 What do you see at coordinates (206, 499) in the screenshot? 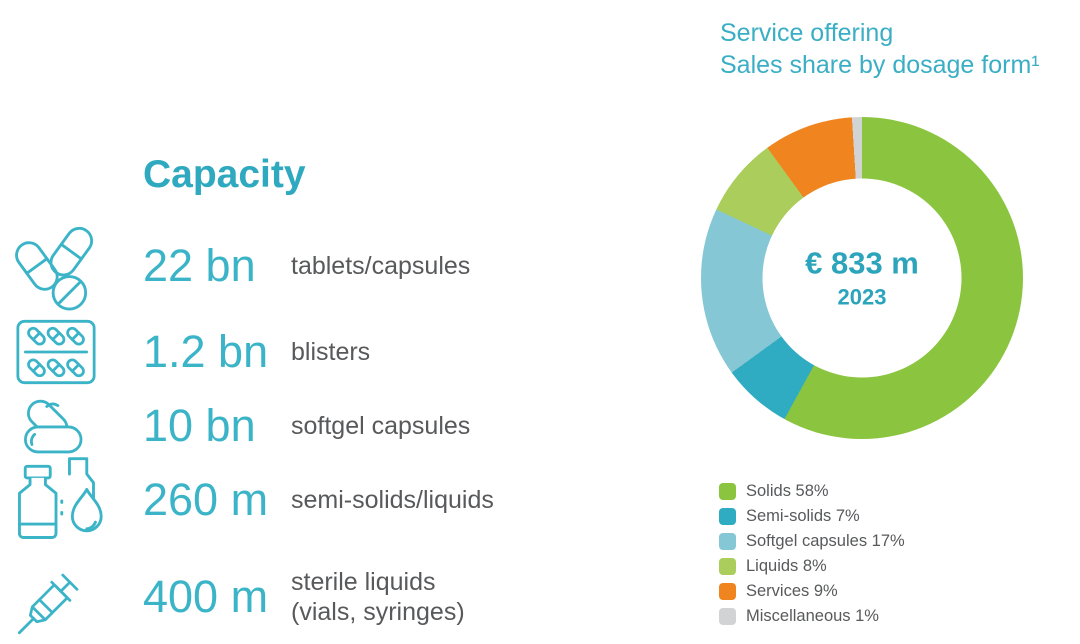
I see `capacity-value: 260 m` at bounding box center [206, 499].